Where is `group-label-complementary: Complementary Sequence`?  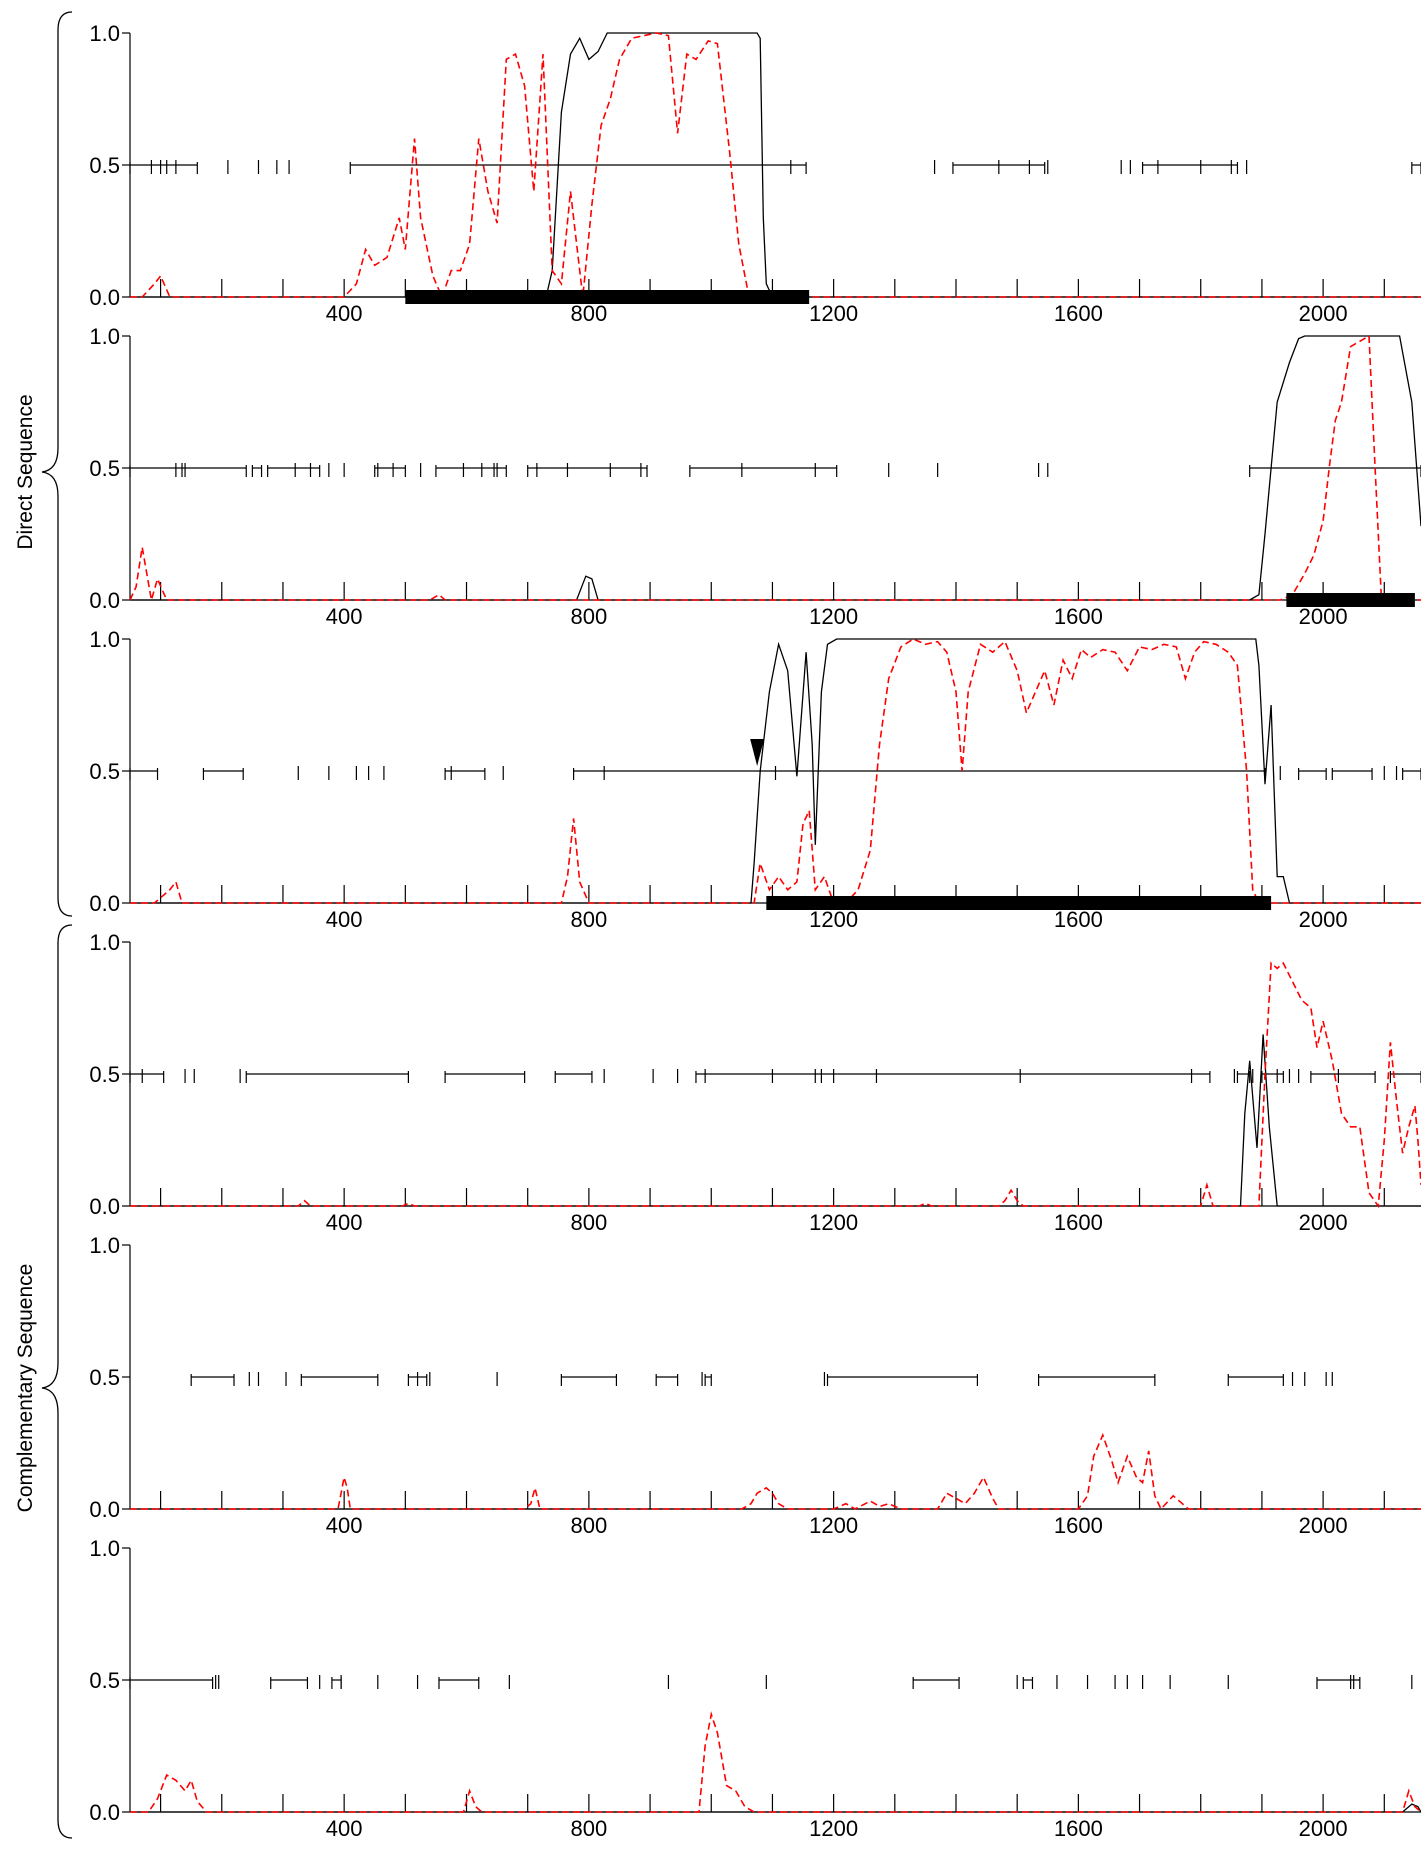 group-label-complementary: Complementary Sequence is located at coordinates (25, 1388).